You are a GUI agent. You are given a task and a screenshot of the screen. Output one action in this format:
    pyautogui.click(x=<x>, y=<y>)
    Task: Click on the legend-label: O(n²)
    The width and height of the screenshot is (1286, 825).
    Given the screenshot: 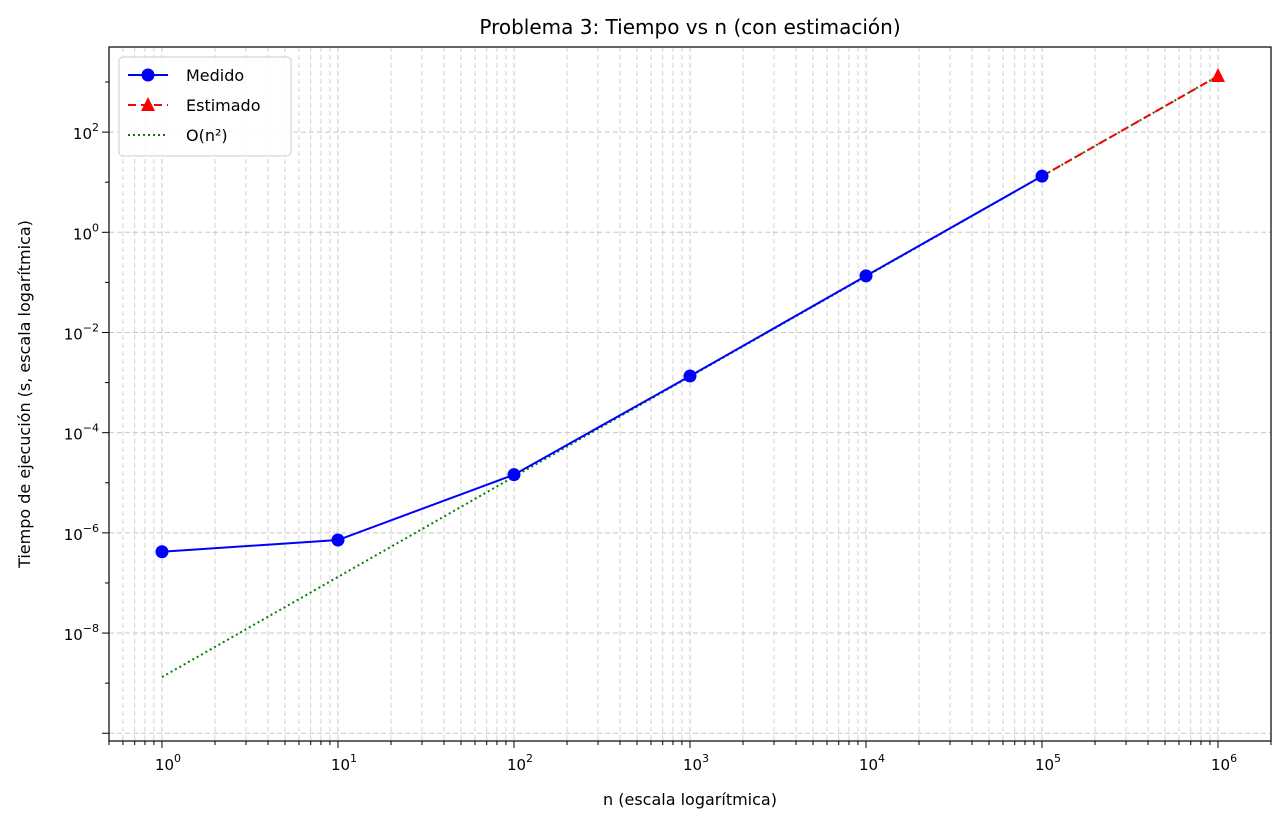 What is the action you would take?
    pyautogui.click(x=207, y=135)
    